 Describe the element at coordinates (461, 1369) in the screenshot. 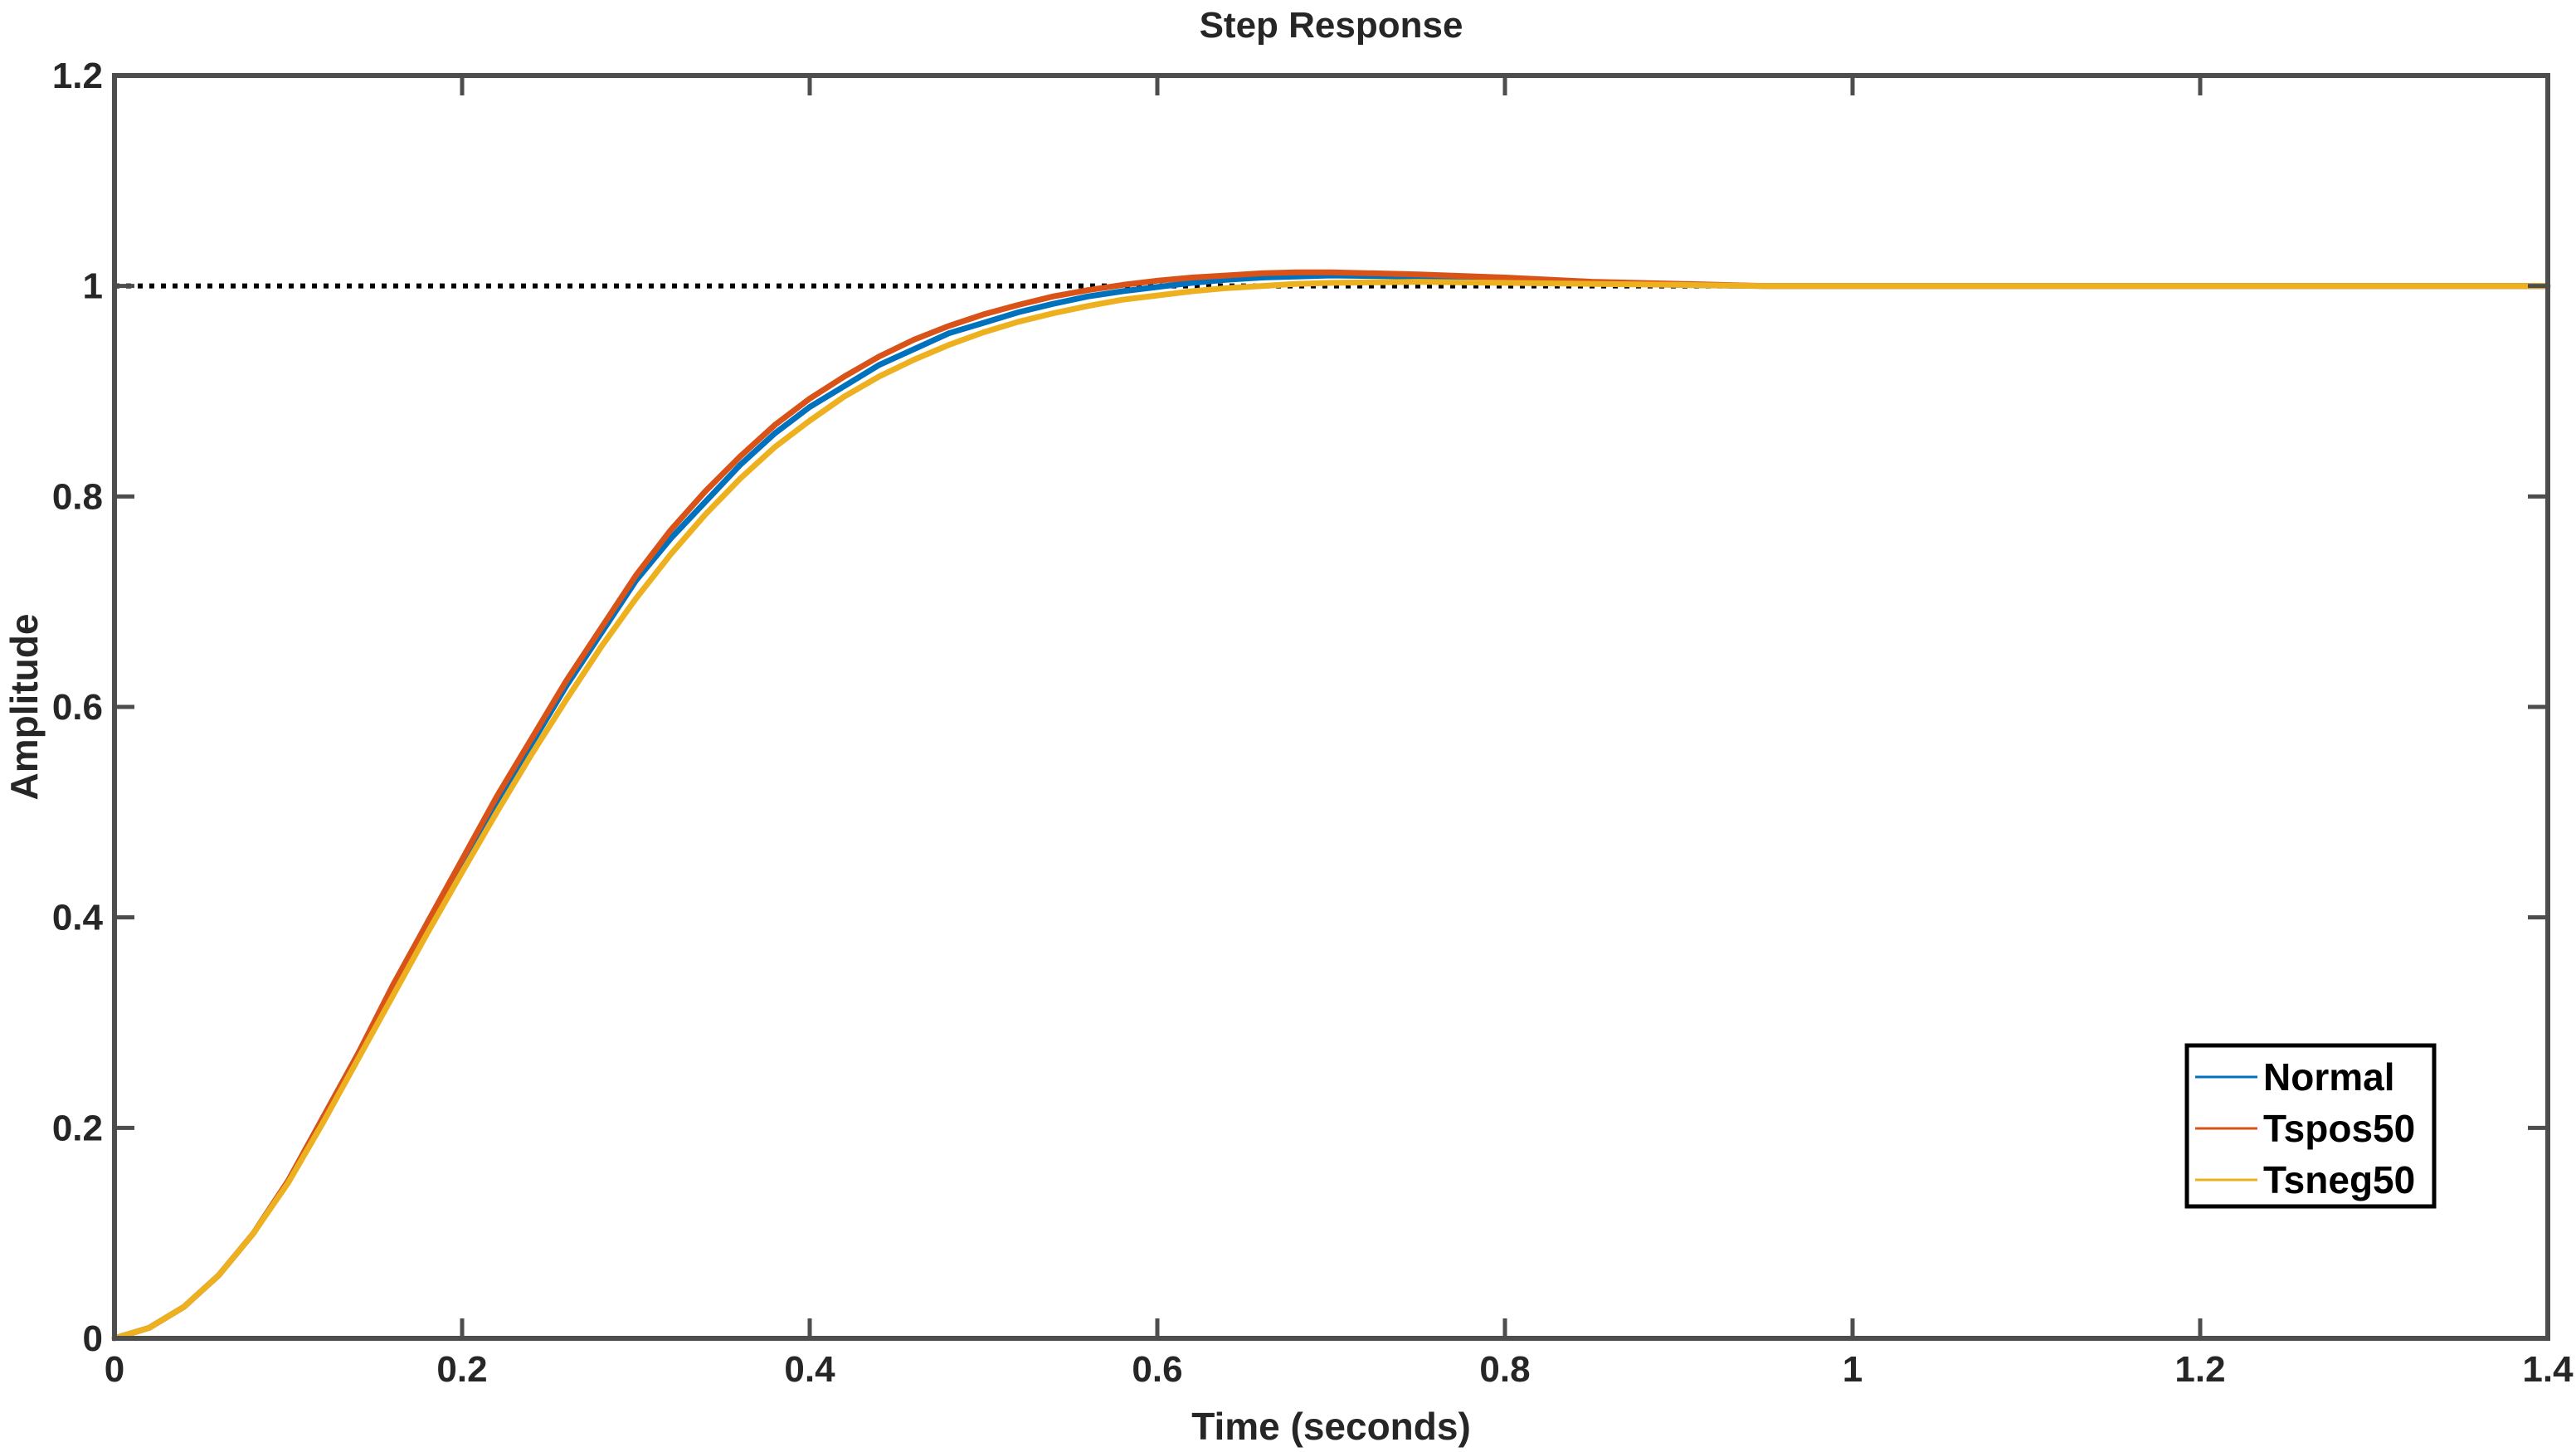

I see `x-tick-label: 0.2` at that location.